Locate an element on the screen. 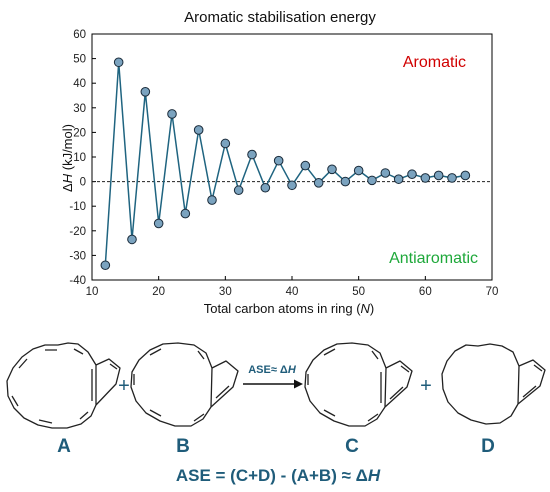 The image size is (550, 492). equation-var: H is located at coordinates (374, 475).